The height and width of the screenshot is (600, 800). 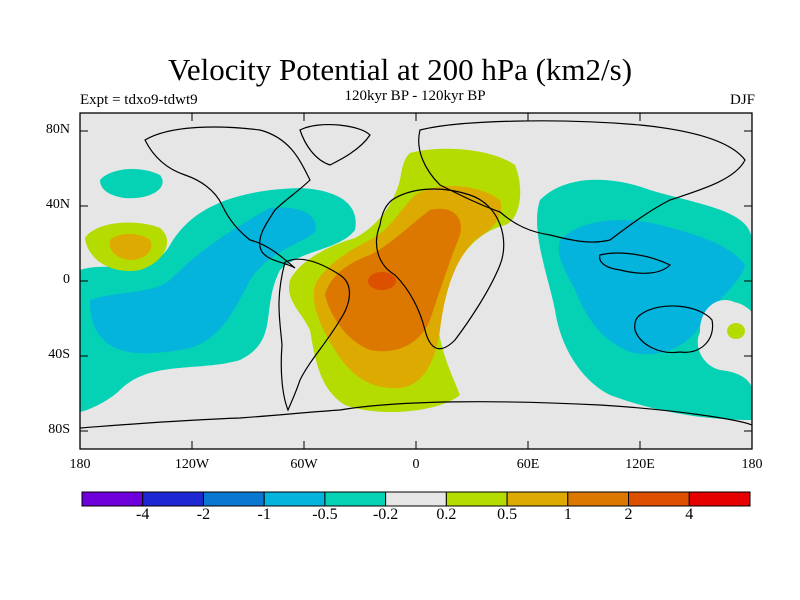 I want to click on colorbar-label: -0.5, so click(x=325, y=514).